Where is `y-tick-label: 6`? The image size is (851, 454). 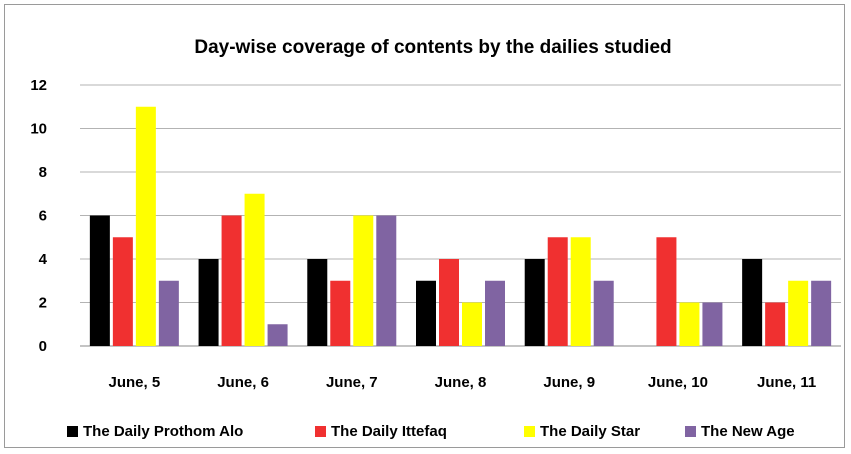
y-tick-label: 6 is located at coordinates (43, 216).